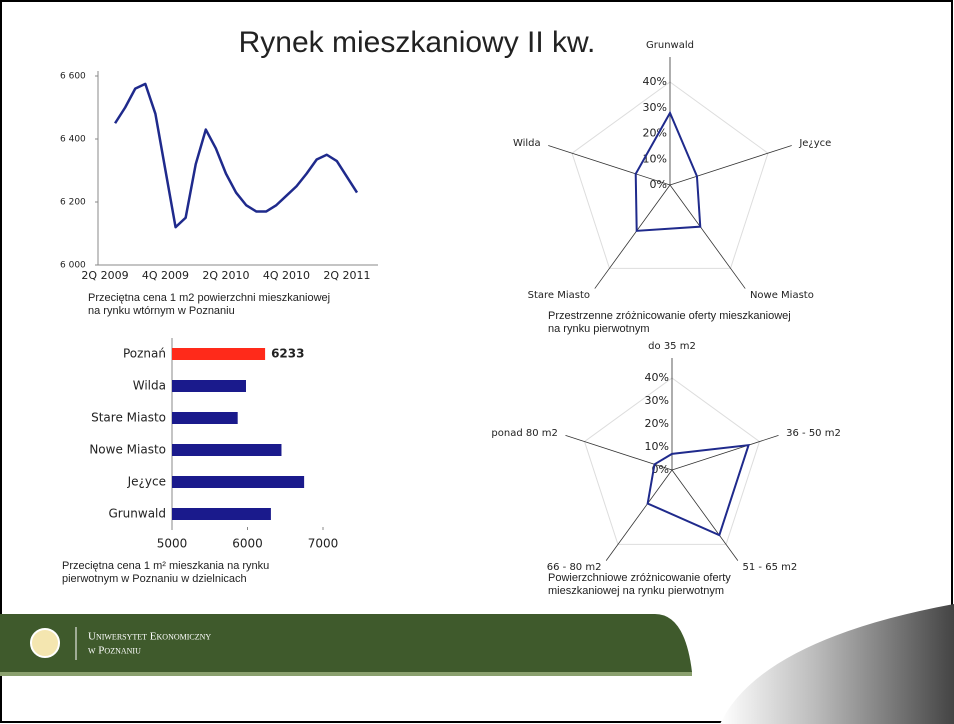  What do you see at coordinates (814, 143) in the screenshot?
I see `axis-label: Je¿yce` at bounding box center [814, 143].